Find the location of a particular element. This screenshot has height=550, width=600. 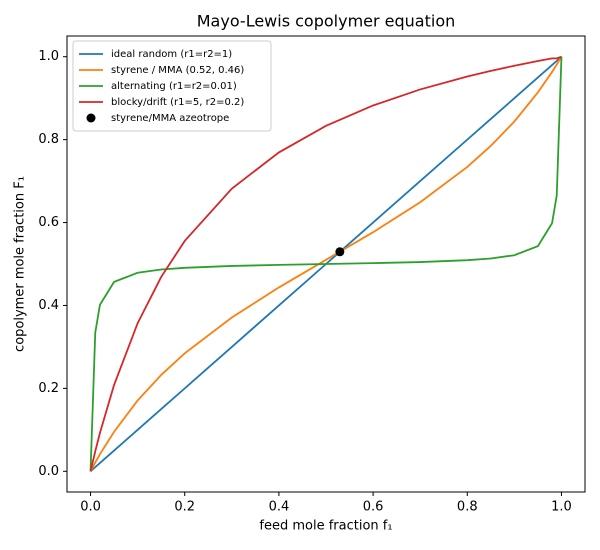

x-tick-label: 0.8 is located at coordinates (467, 507).